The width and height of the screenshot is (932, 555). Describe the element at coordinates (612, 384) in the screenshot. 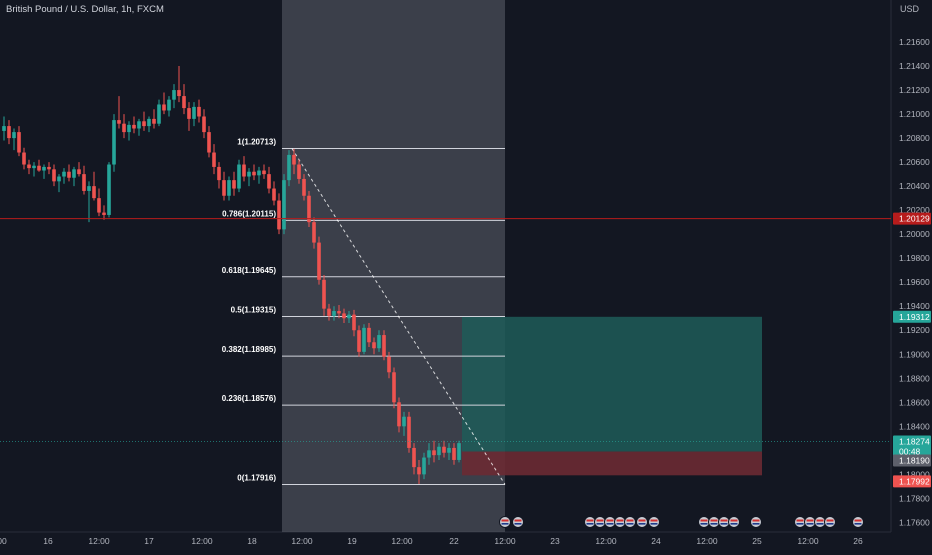

I see `profit-zone` at that location.